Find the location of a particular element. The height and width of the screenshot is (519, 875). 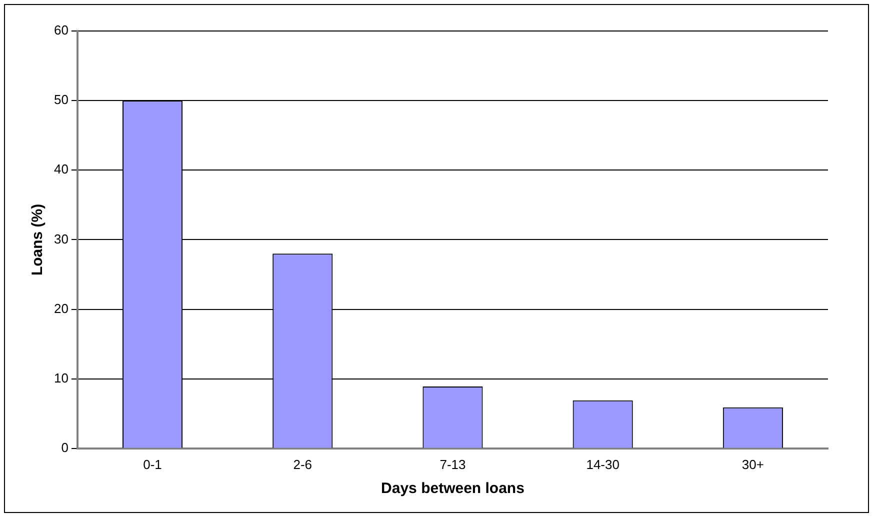

x-axis-title: Days between loans is located at coordinates (452, 489).